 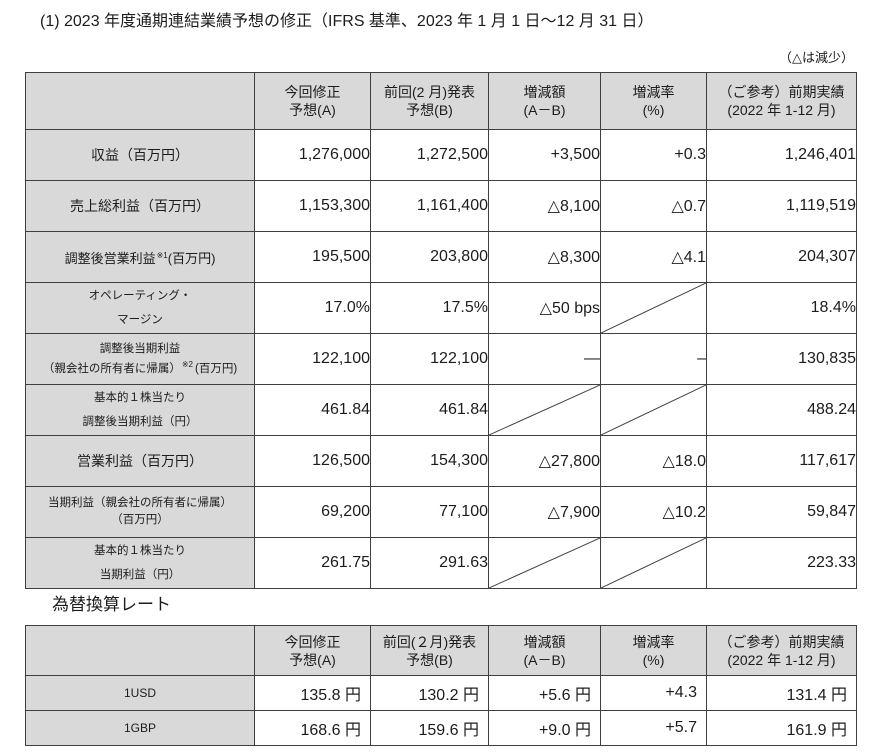 What do you see at coordinates (653, 461) in the screenshot?
I see `value-change-rate: △18.0` at bounding box center [653, 461].